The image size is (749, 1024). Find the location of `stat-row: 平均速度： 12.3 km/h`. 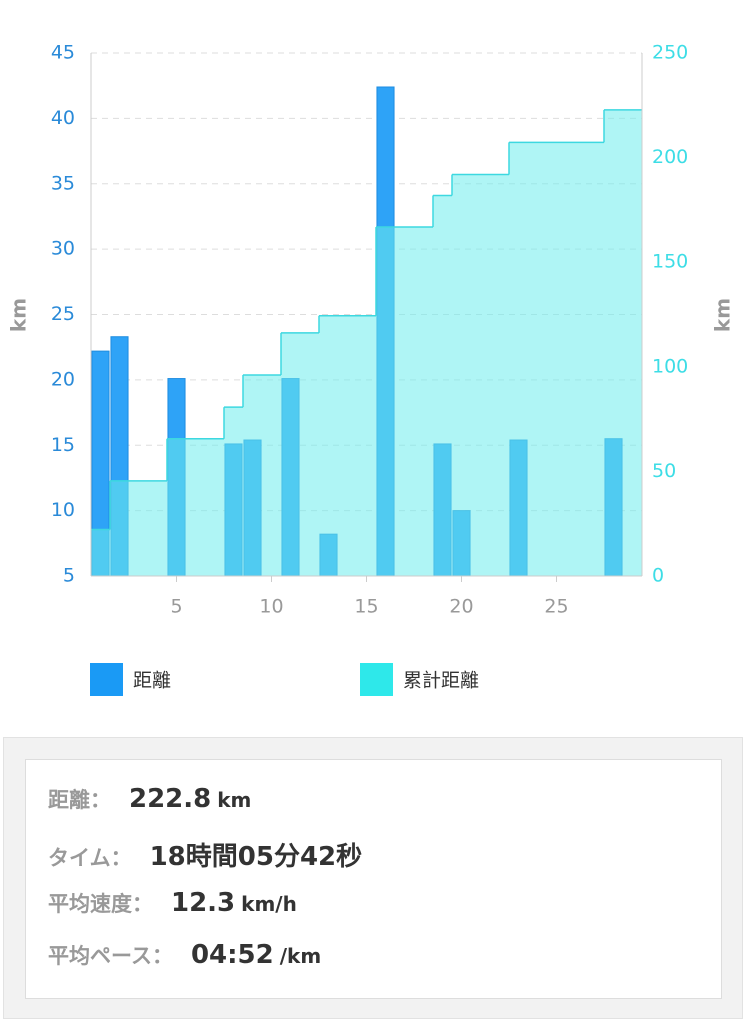

stat-row: 平均速度： 12.3 km/h is located at coordinates (172, 903).